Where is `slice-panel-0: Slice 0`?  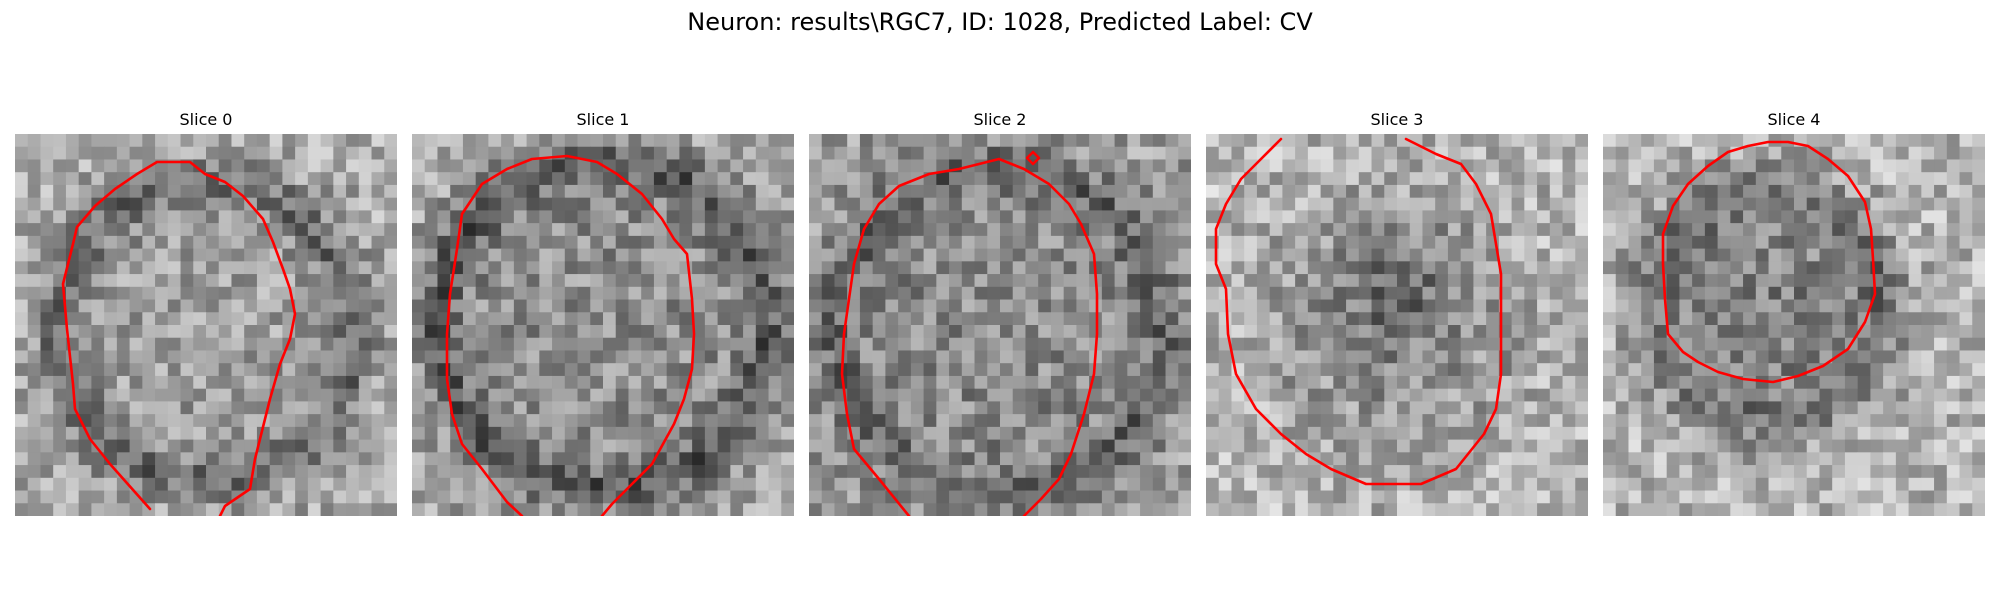 slice-panel-0: Slice 0 is located at coordinates (206, 312).